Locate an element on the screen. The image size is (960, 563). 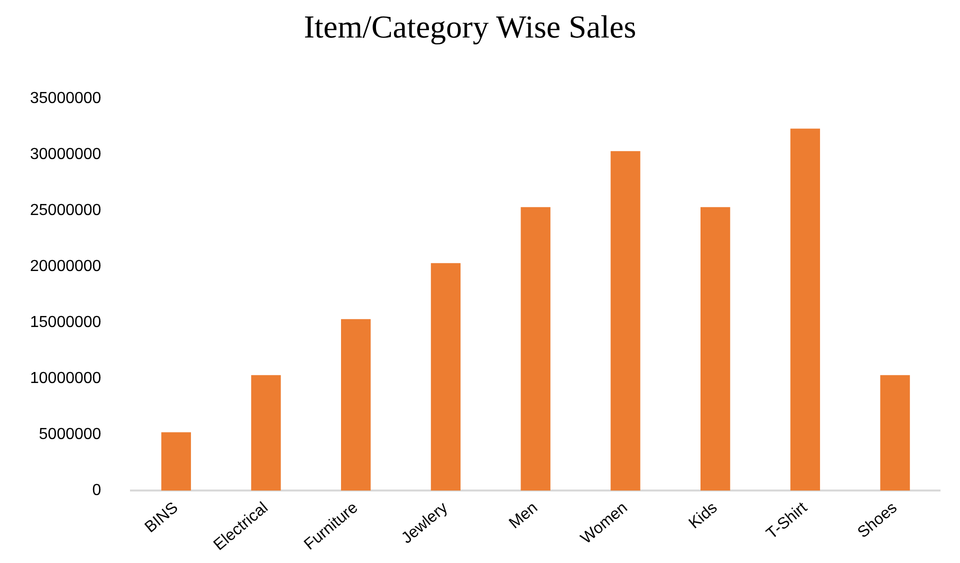
chart-title: Item/Category Wise Sales is located at coordinates (470, 26).